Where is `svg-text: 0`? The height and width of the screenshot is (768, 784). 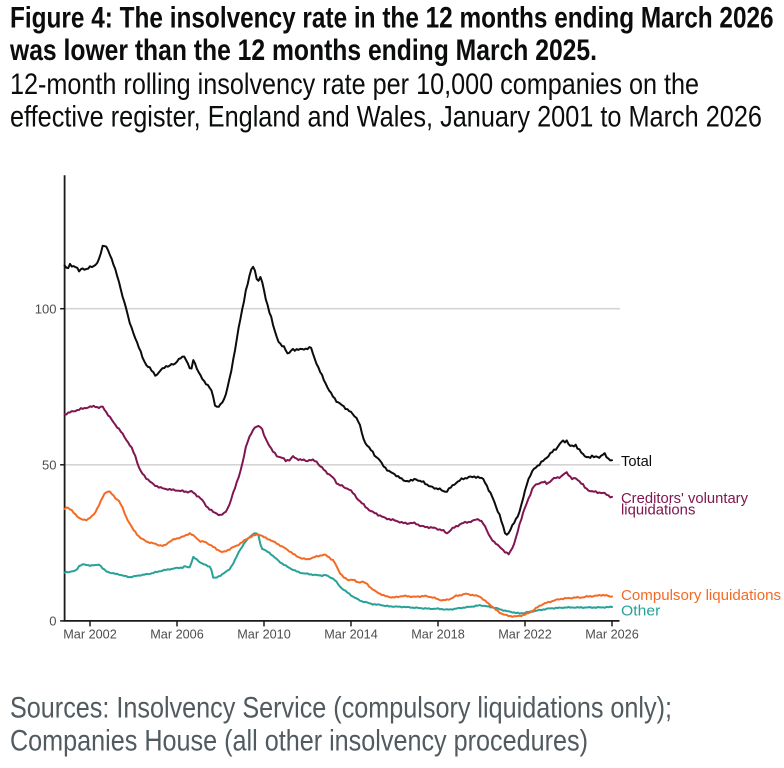
svg-text: 0 is located at coordinates (52, 621).